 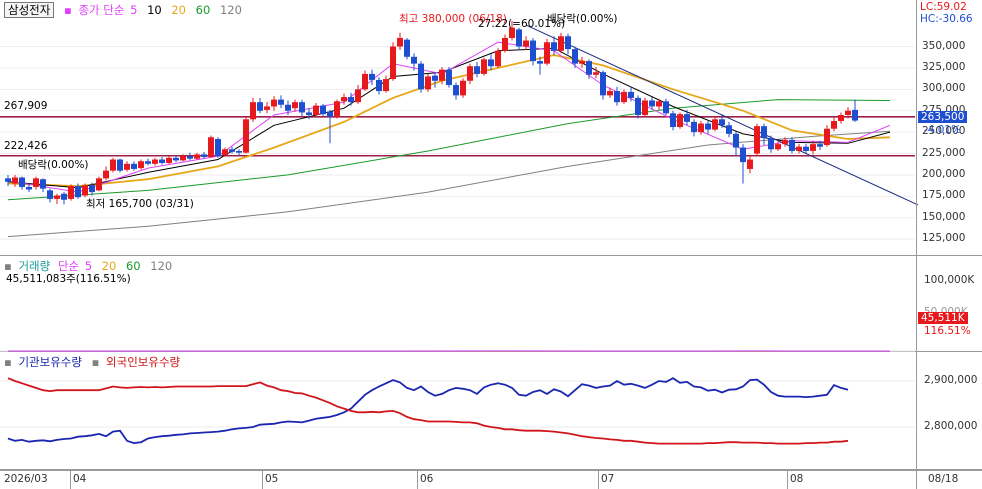 What do you see at coordinates (230, 10) in the screenshot?
I see `legend-ma120: 120` at bounding box center [230, 10].